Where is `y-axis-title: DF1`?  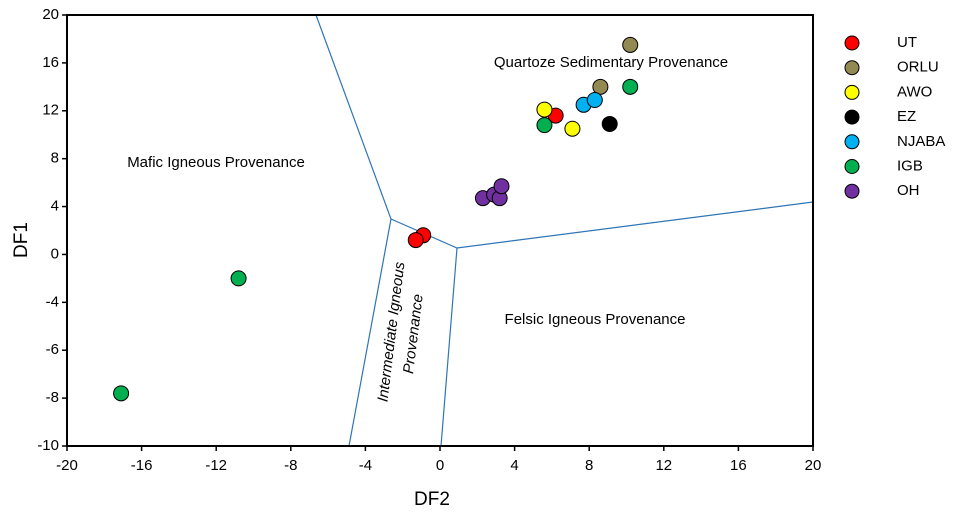
y-axis-title: DF1 is located at coordinates (21, 240).